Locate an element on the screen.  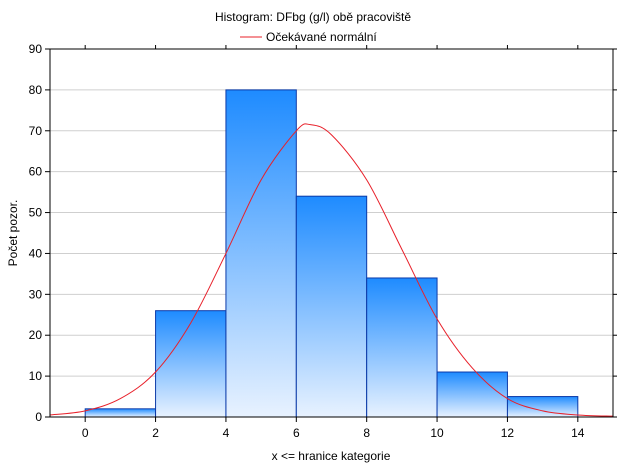
y-tick-label: 10 is located at coordinates (36, 376).